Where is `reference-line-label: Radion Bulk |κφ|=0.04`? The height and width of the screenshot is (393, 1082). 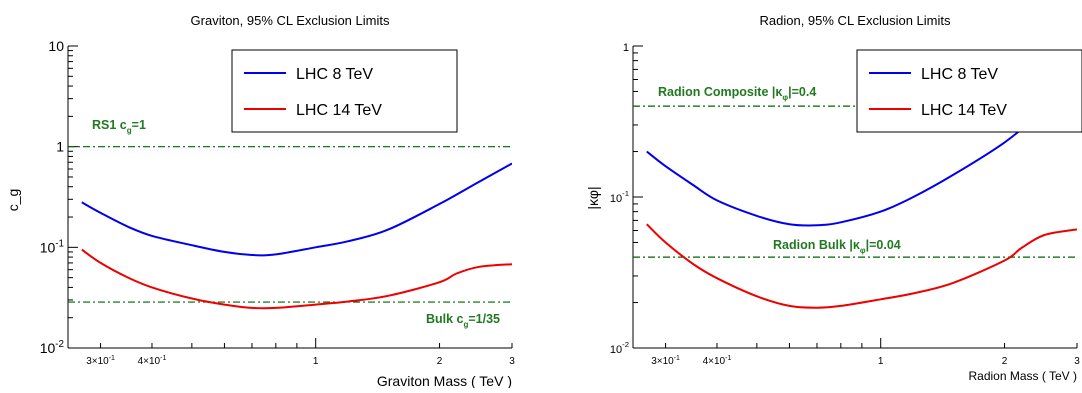
reference-line-label: Radion Bulk |κφ|=0.04 is located at coordinates (837, 246).